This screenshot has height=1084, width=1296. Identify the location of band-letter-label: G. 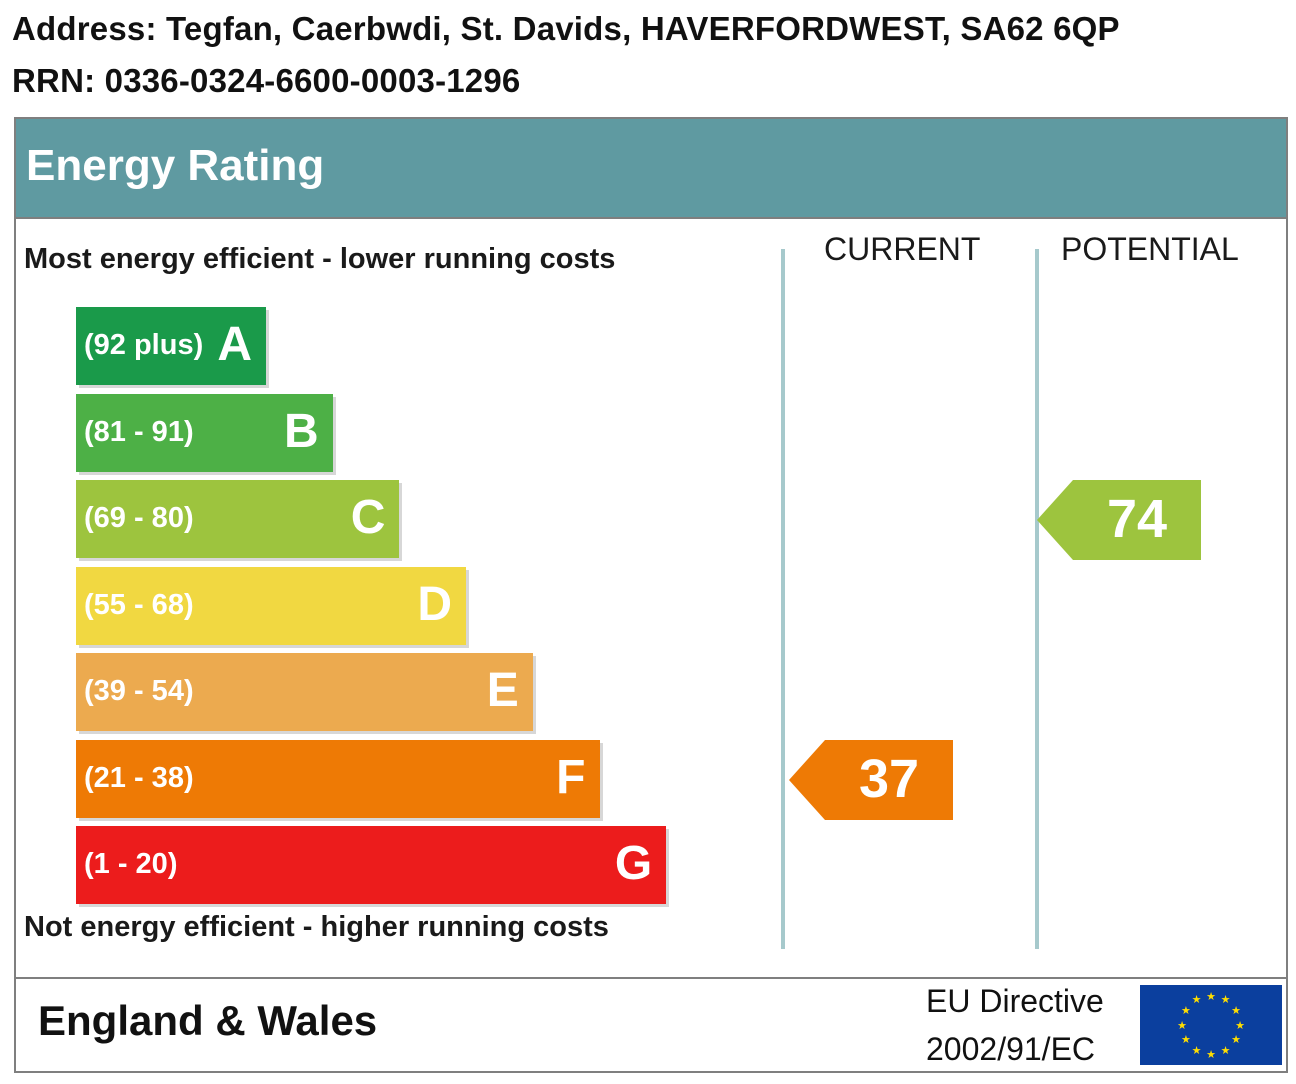
(633, 863).